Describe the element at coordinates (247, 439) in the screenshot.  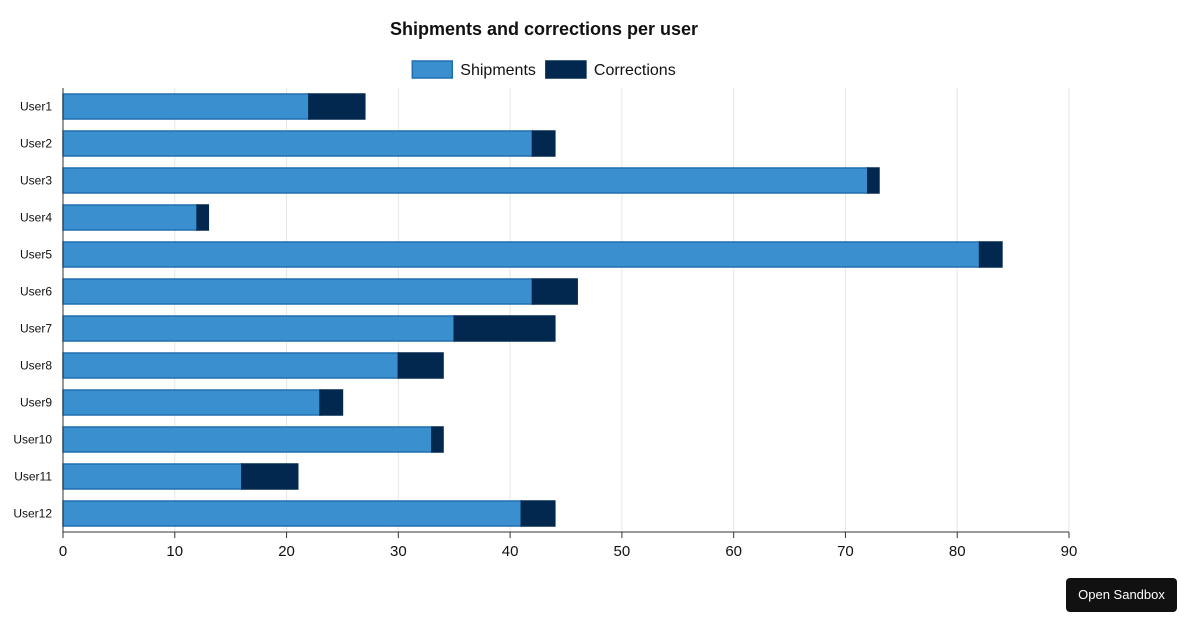
I see `bar-shipments-user10` at that location.